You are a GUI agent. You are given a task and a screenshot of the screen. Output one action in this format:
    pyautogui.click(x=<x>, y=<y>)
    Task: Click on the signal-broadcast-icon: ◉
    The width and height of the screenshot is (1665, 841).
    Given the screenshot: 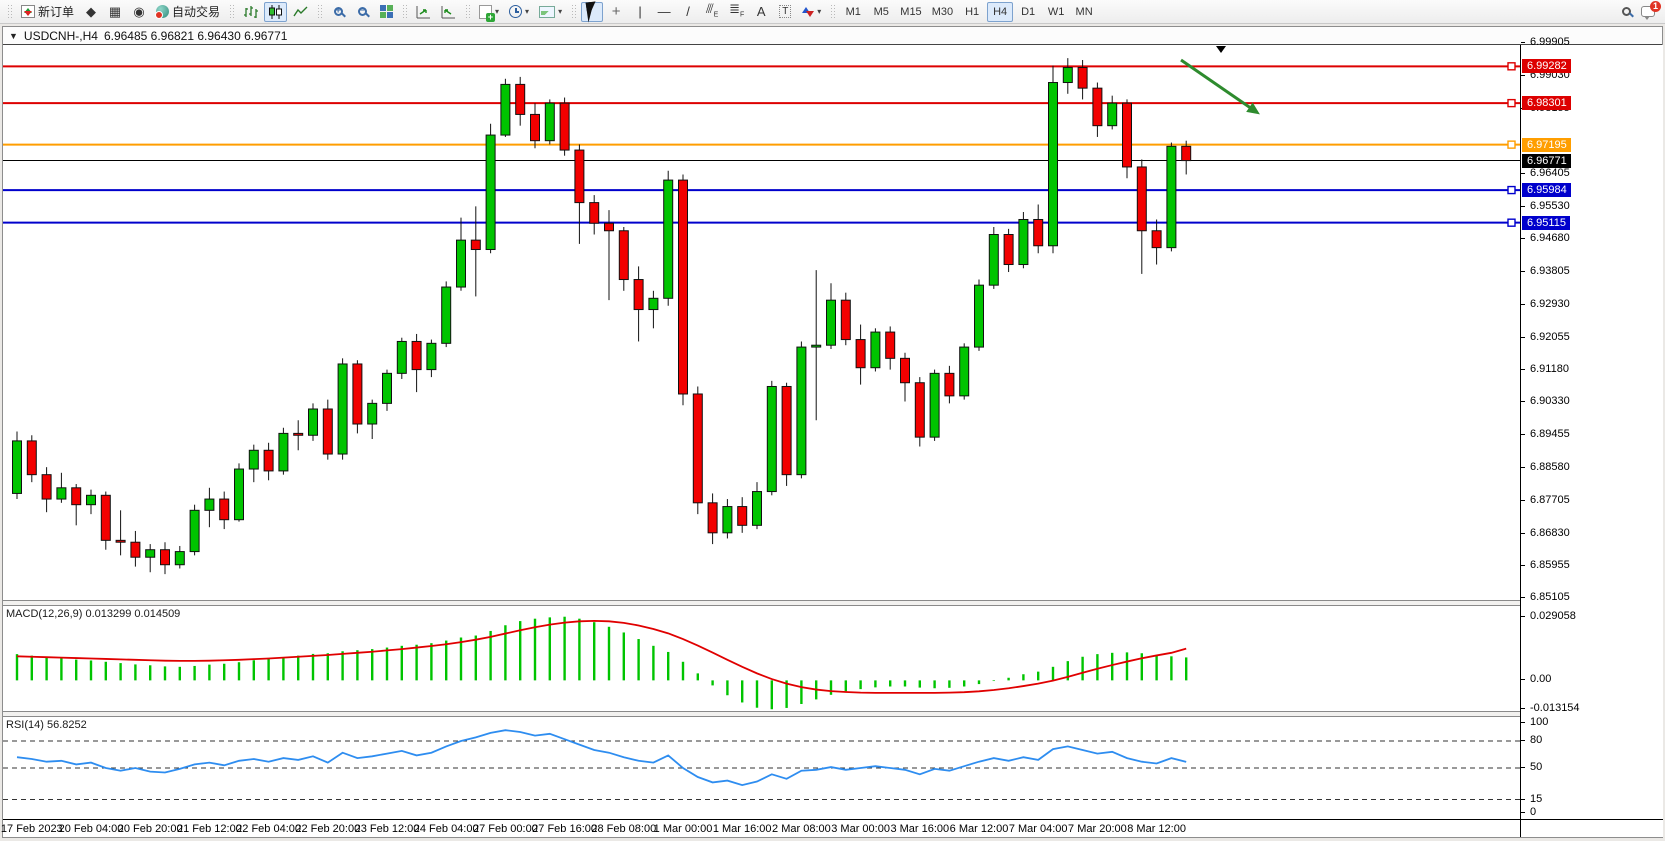 What is the action you would take?
    pyautogui.click(x=139, y=11)
    